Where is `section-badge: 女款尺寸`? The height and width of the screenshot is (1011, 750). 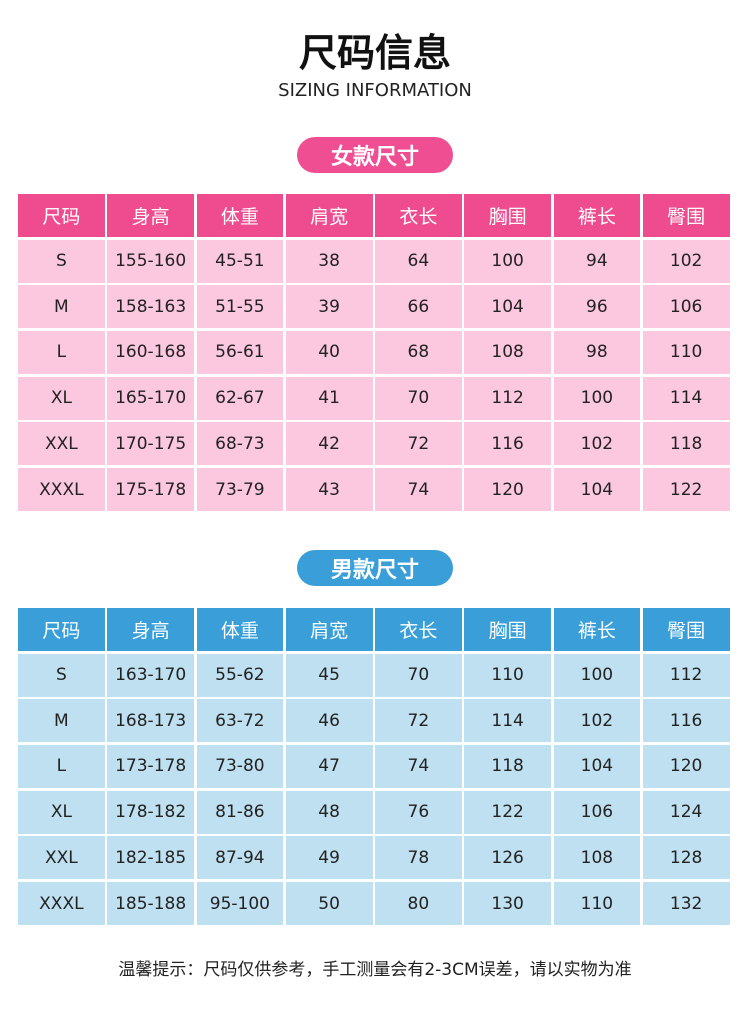 section-badge: 女款尺寸 is located at coordinates (375, 155).